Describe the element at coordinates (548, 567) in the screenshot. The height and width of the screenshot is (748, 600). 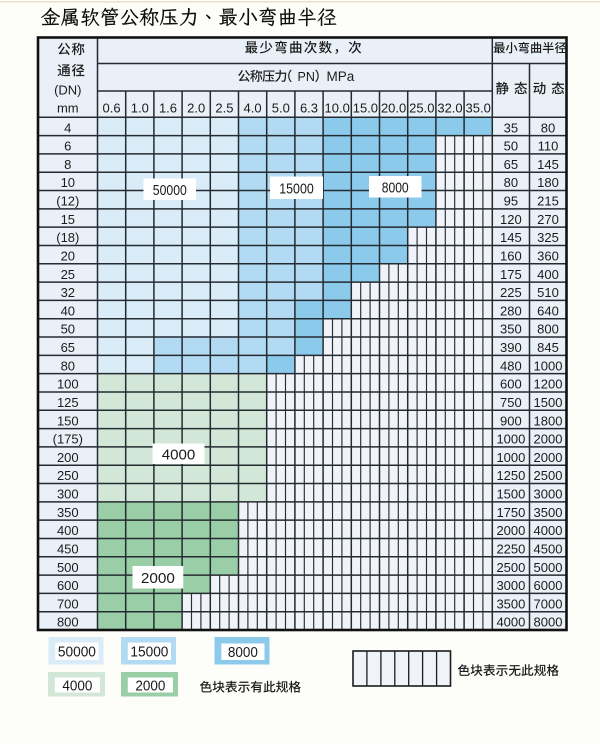
I see `svg-text: 5000` at that location.